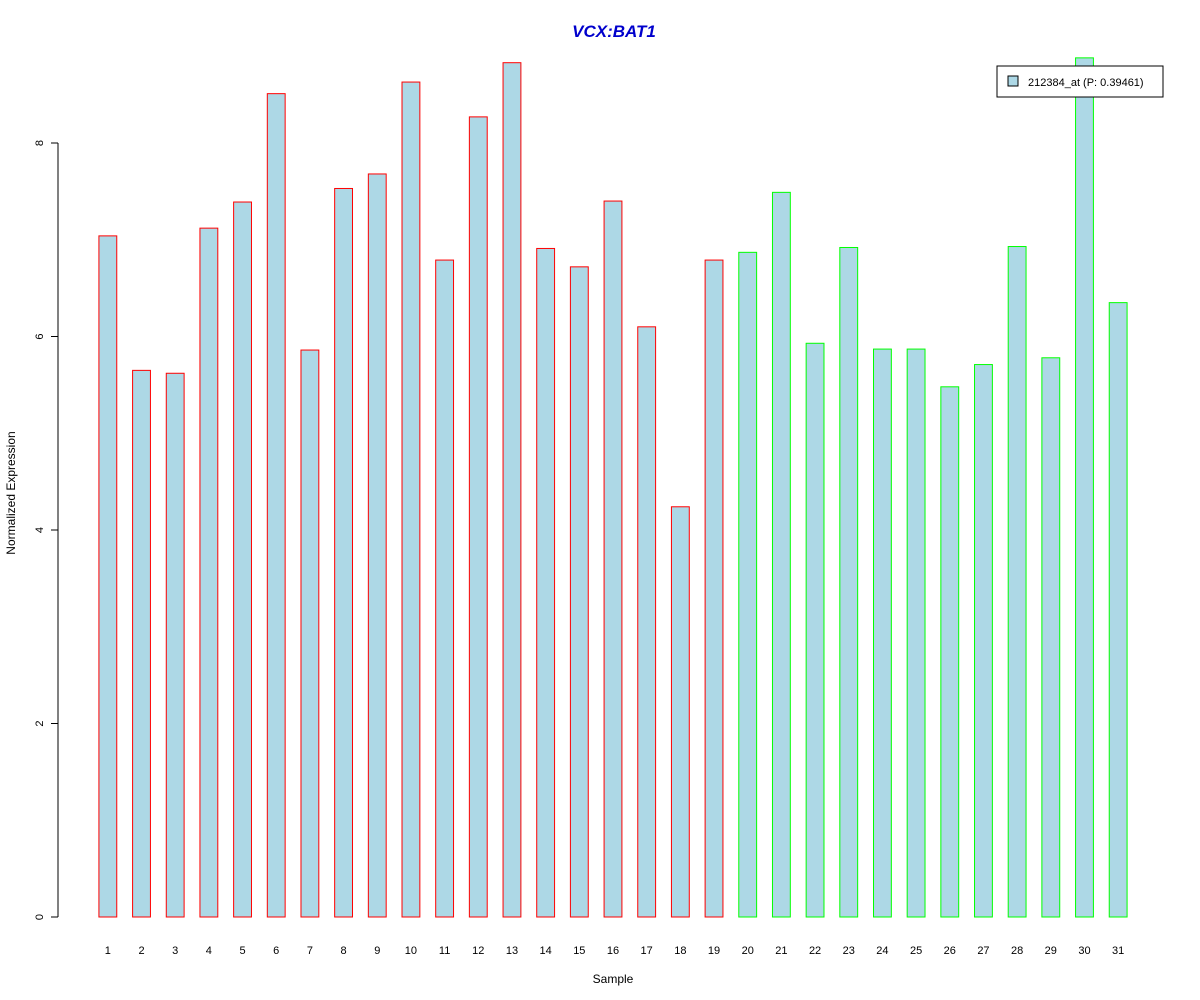 This screenshot has height=1000, width=1200. I want to click on x-tick-label: 1, so click(108, 951).